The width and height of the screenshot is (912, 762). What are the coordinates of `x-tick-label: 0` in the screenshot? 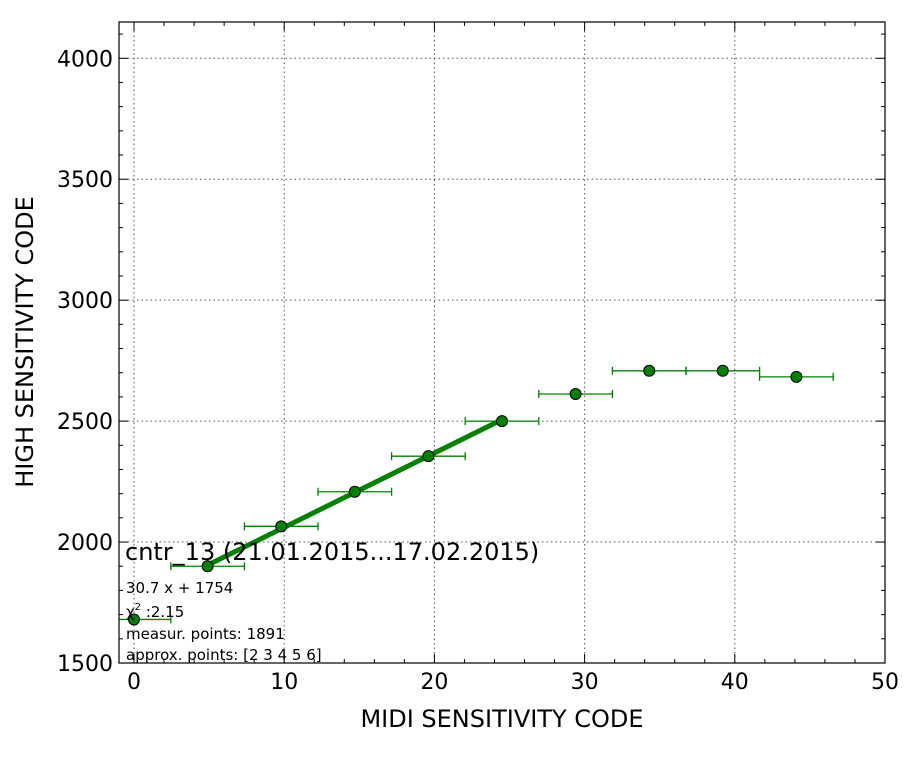 It's located at (134, 682).